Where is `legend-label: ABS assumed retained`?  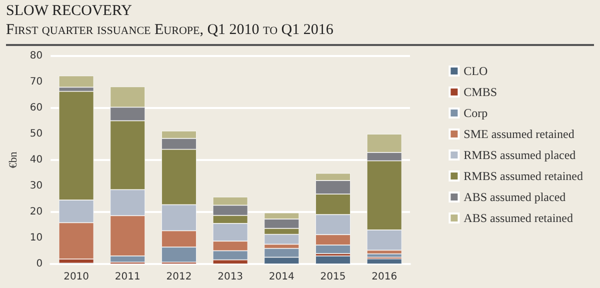 legend-label: ABS assumed retained is located at coordinates (518, 218).